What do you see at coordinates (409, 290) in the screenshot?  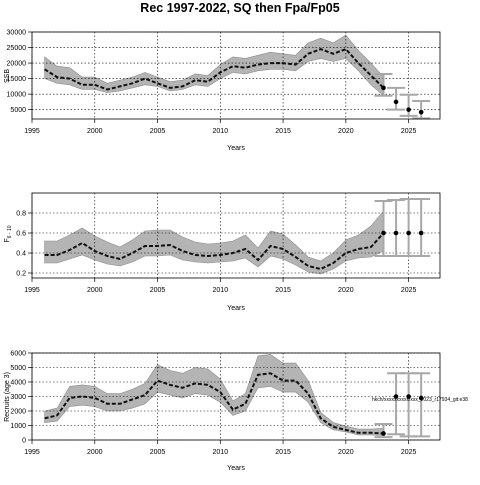 I see `fbar-xtick-label-2025: 2025` at bounding box center [409, 290].